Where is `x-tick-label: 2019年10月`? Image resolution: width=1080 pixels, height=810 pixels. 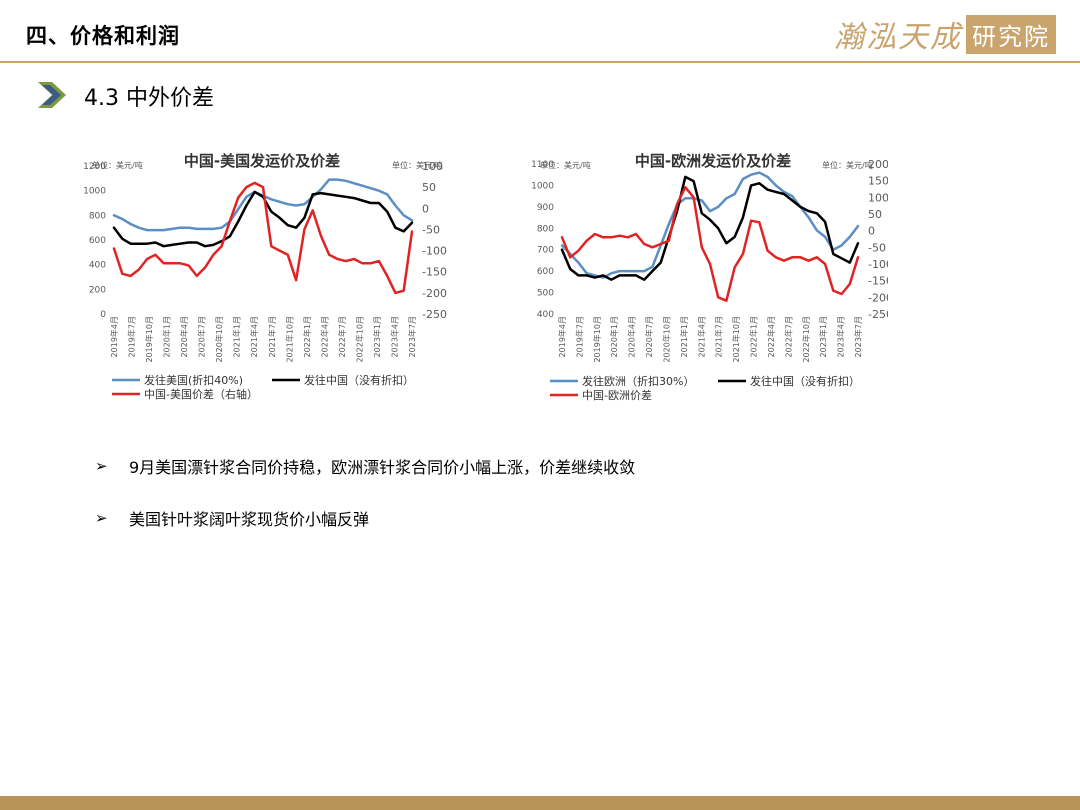 x-tick-label: 2019年10月 is located at coordinates (597, 339).